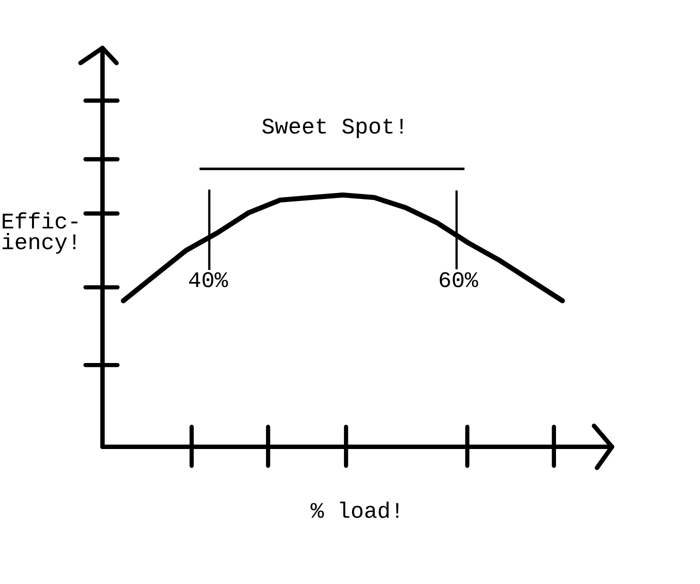 The width and height of the screenshot is (700, 584). What do you see at coordinates (40, 233) in the screenshot?
I see `y-axis-title: Effic- iency!` at bounding box center [40, 233].